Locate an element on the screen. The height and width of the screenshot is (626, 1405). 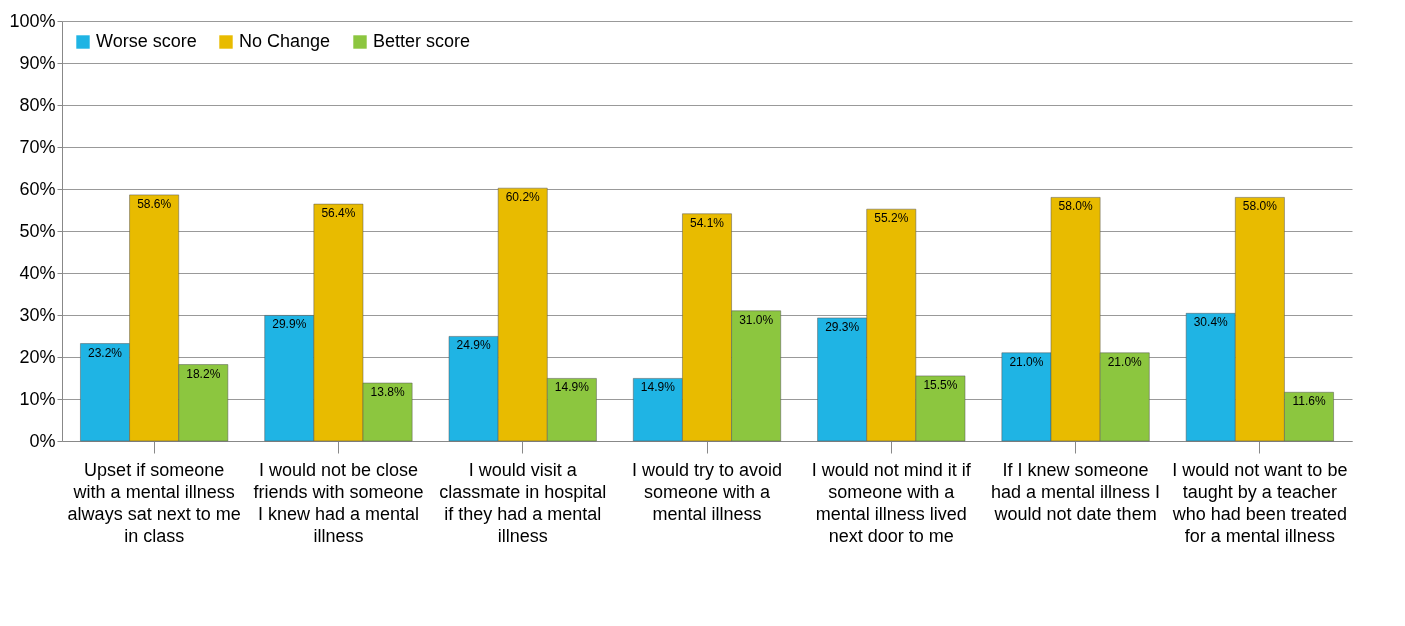
y-tick-label: 60% is located at coordinates (37, 188).